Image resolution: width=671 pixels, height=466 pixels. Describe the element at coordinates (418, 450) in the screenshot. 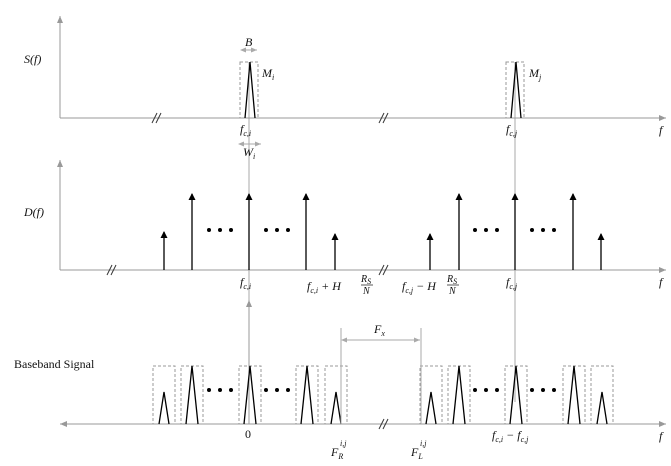

I see `fl-label: FLi,j` at that location.